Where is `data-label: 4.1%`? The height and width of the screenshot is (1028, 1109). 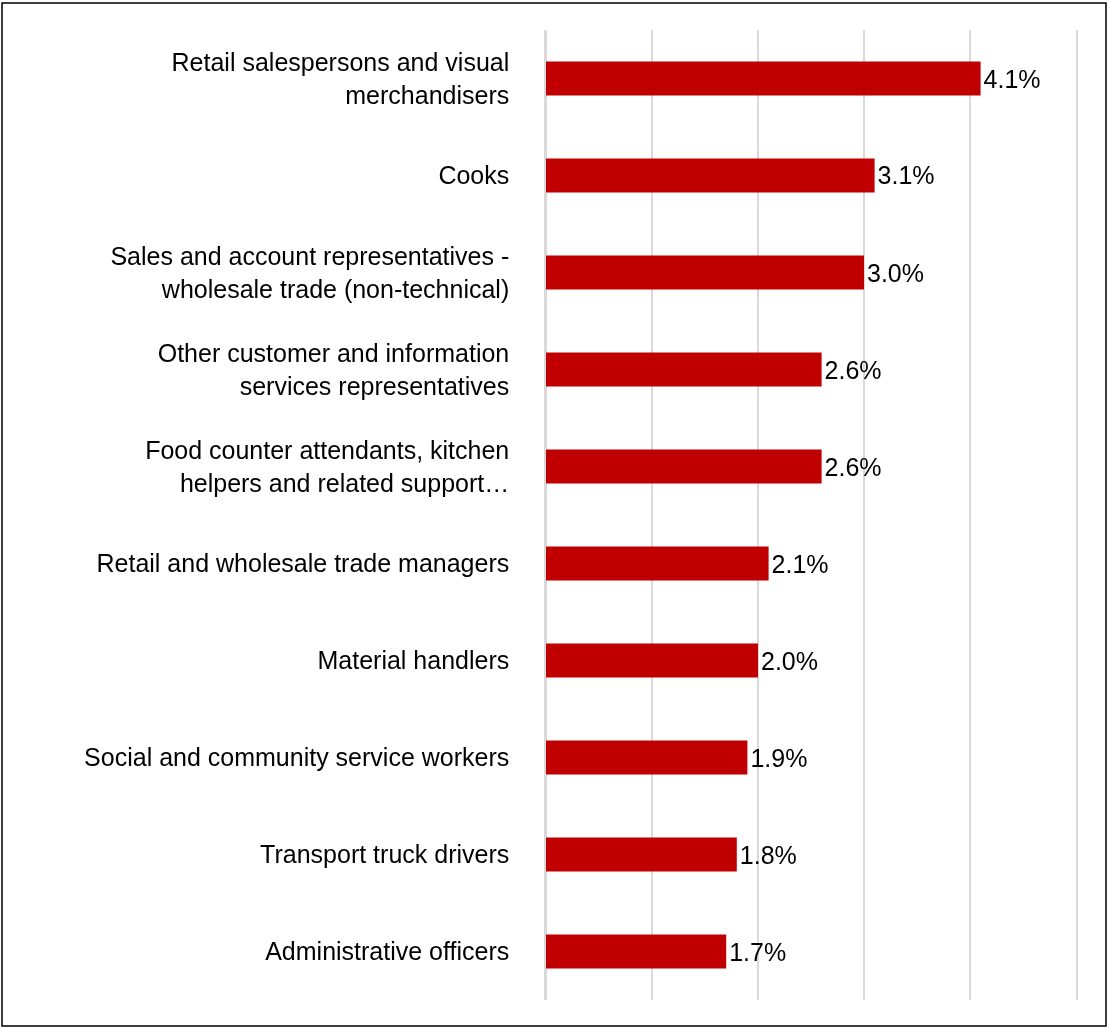
data-label: 4.1% is located at coordinates (1012, 78).